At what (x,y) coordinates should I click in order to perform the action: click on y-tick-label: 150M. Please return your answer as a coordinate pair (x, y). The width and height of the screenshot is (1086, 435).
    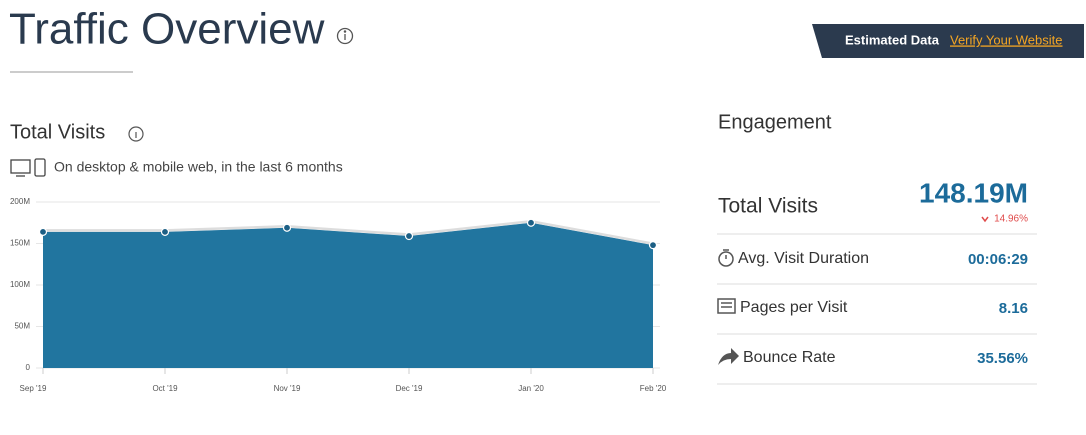
    Looking at the image, I should click on (20, 243).